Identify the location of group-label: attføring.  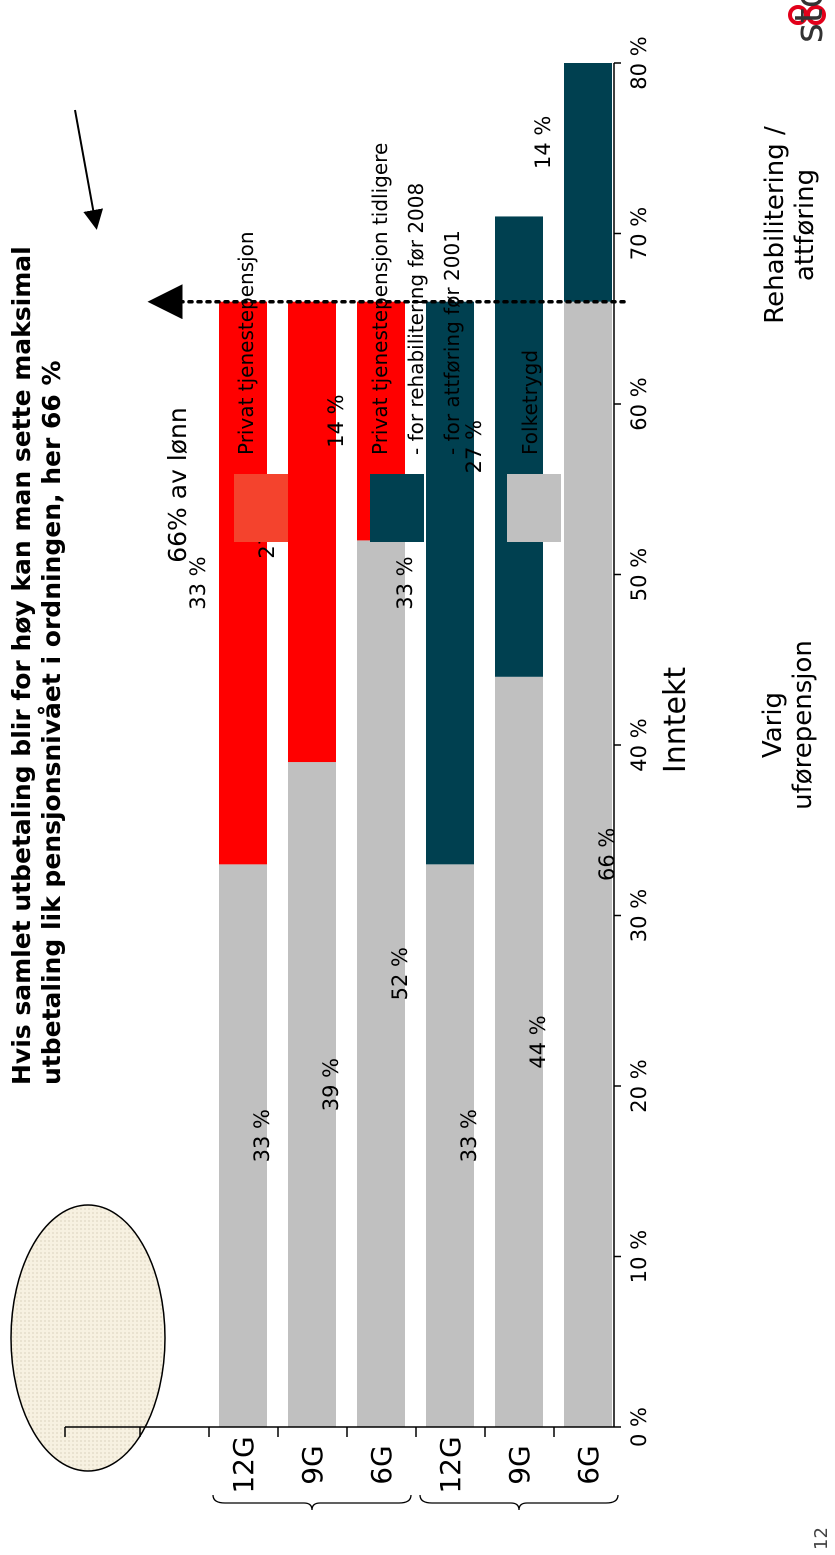
(805, 225).